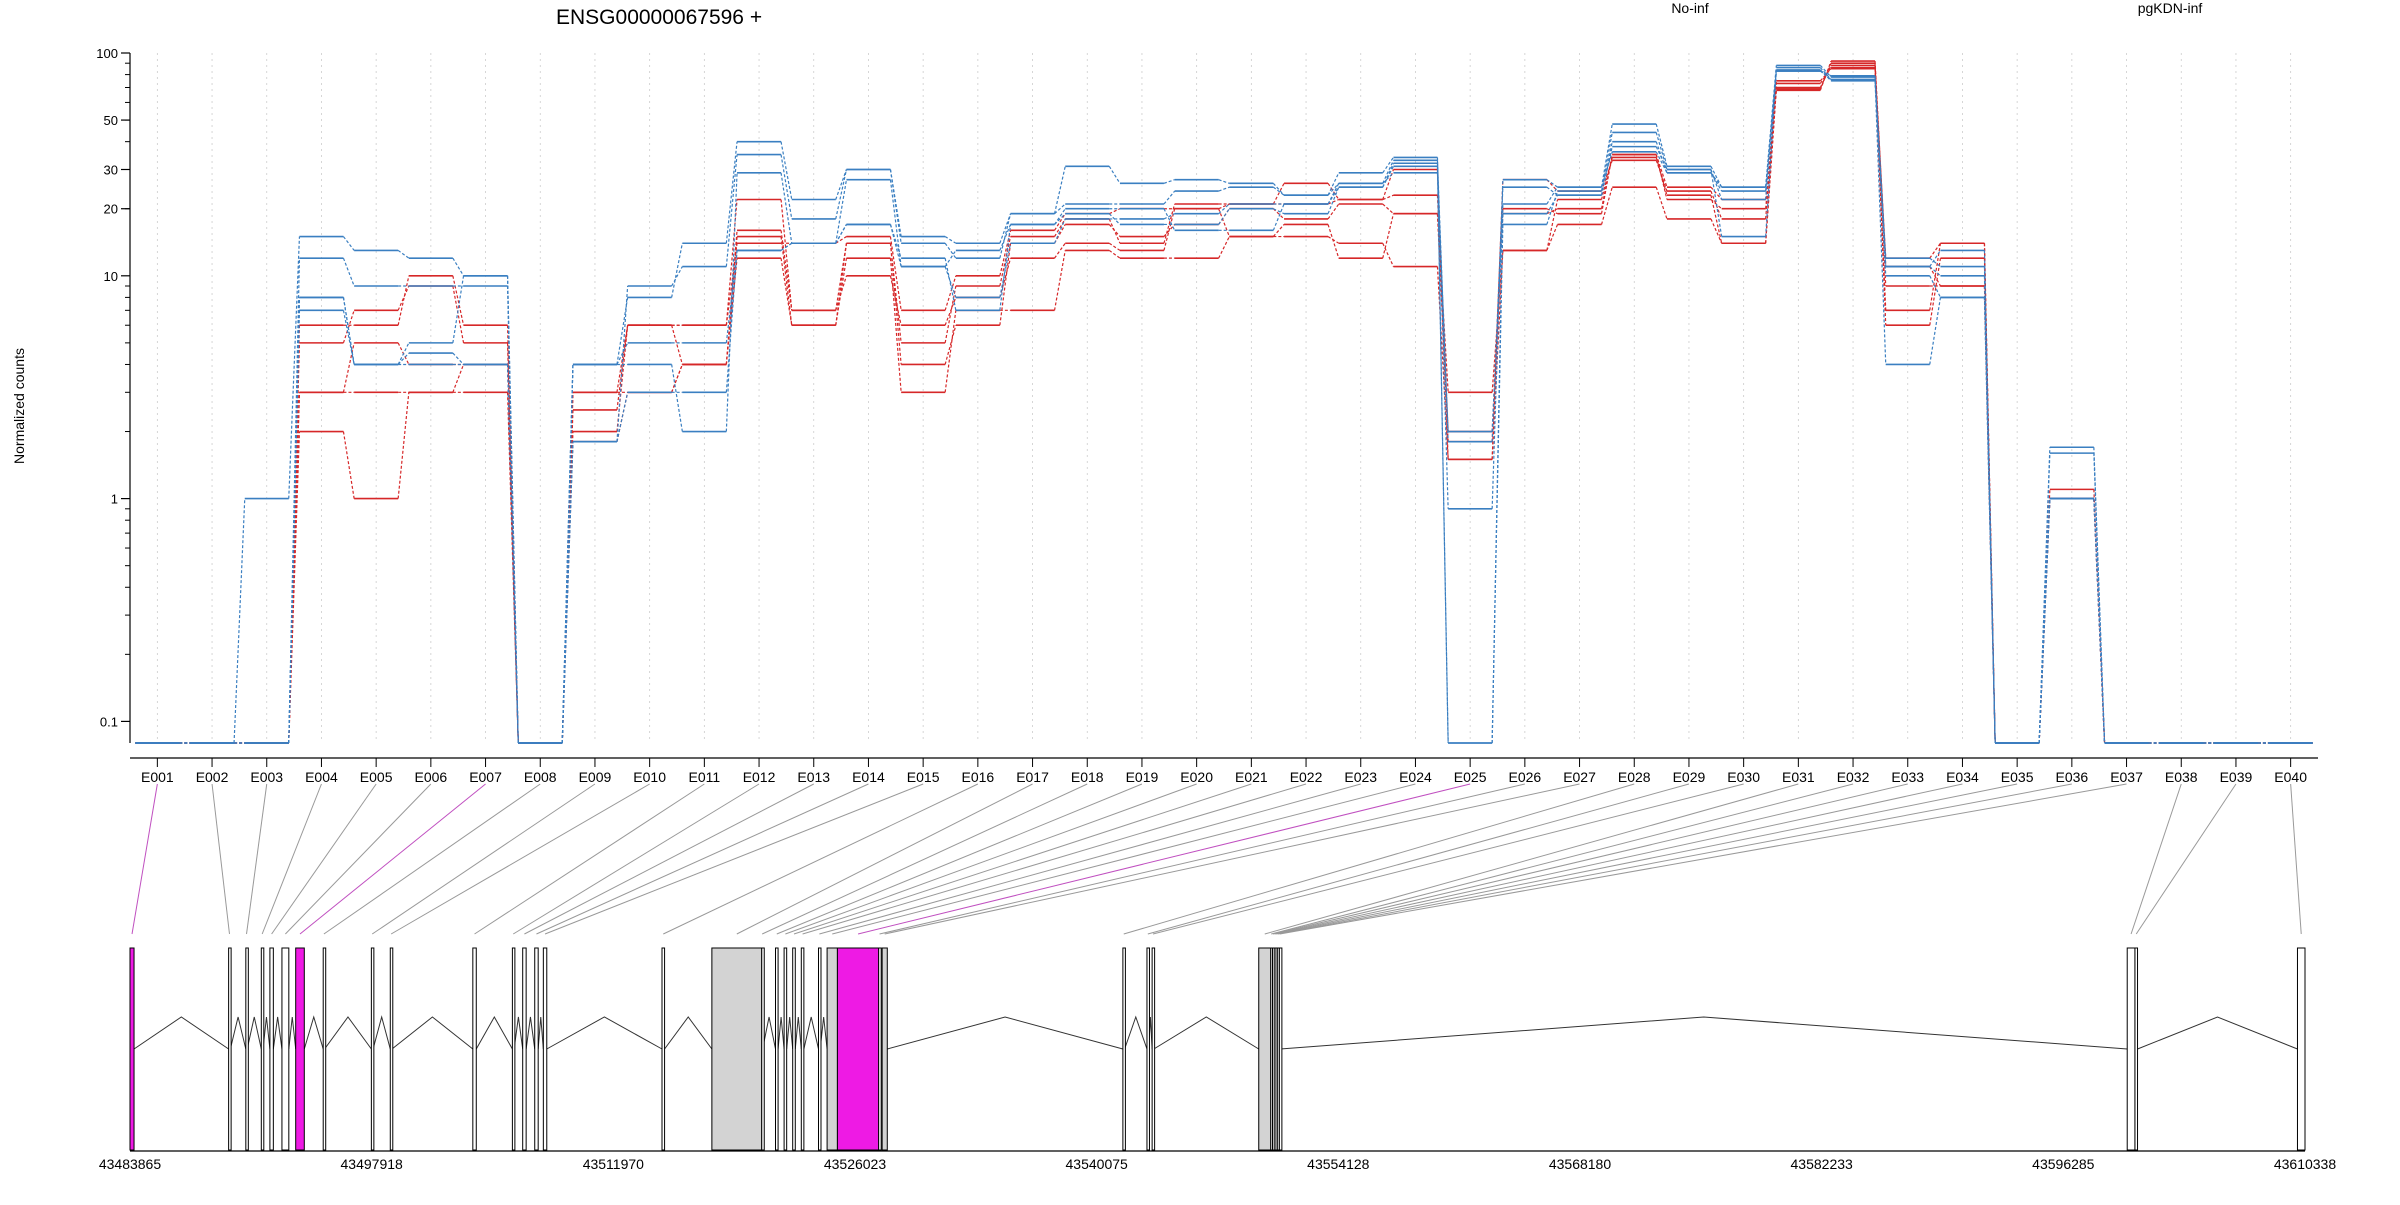 Image resolution: width=2400 pixels, height=1205 pixels. Describe the element at coordinates (785, 1049) in the screenshot. I see `exon-e020` at that location.